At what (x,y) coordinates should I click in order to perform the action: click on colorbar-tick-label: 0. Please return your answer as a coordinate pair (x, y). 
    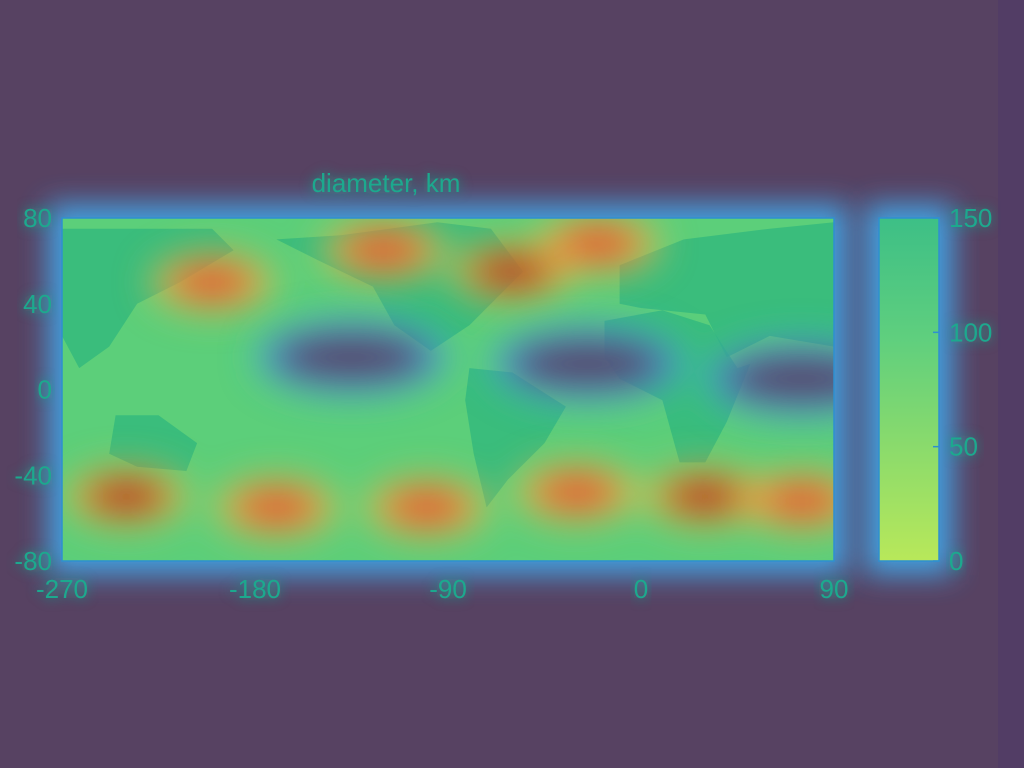
    Looking at the image, I should click on (956, 561).